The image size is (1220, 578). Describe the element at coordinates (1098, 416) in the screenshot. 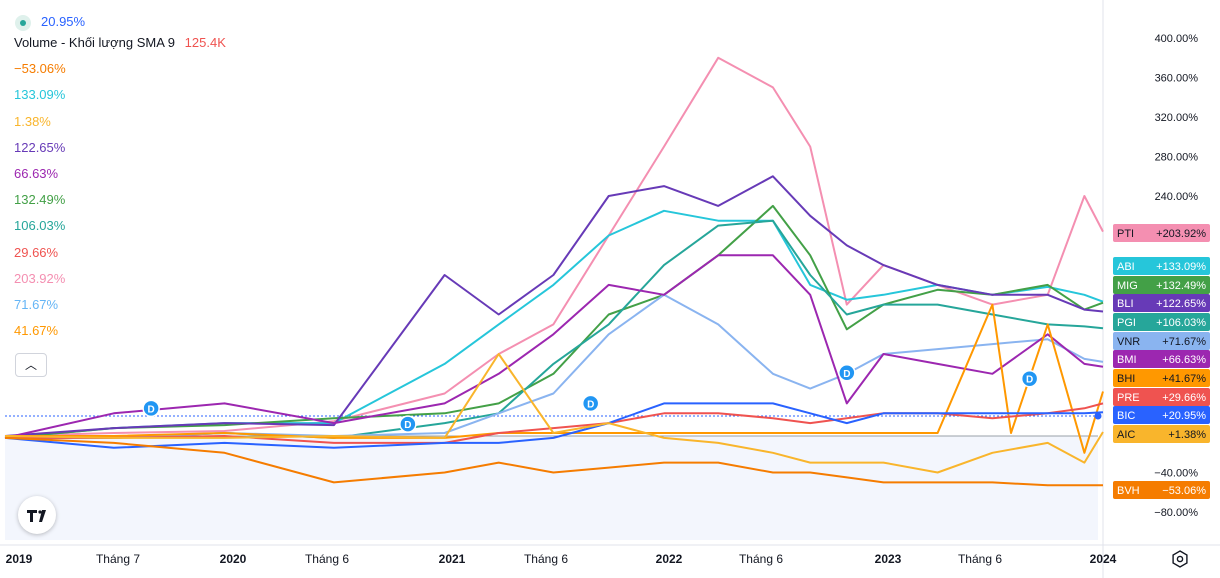

I see `current-point` at that location.